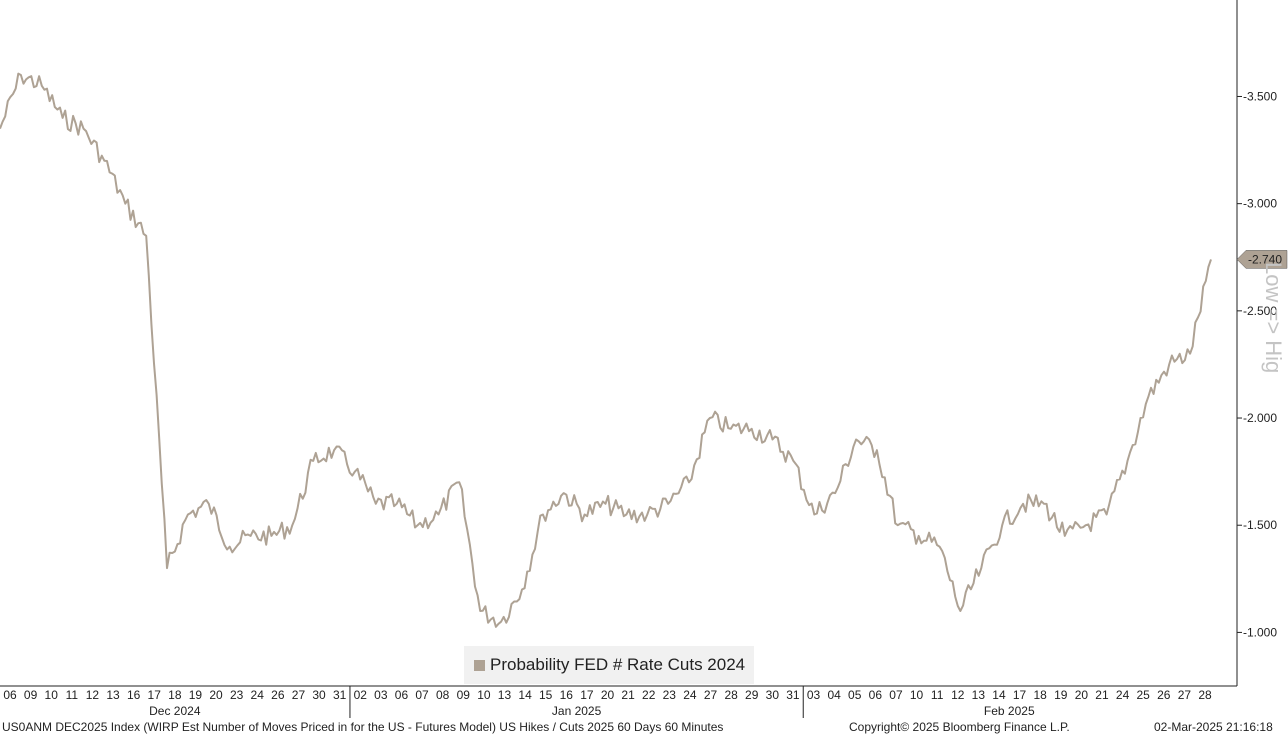 Image resolution: width=1288 pixels, height=737 pixels. I want to click on legend-label: Probability FED # Rate Cuts 2024, so click(618, 664).